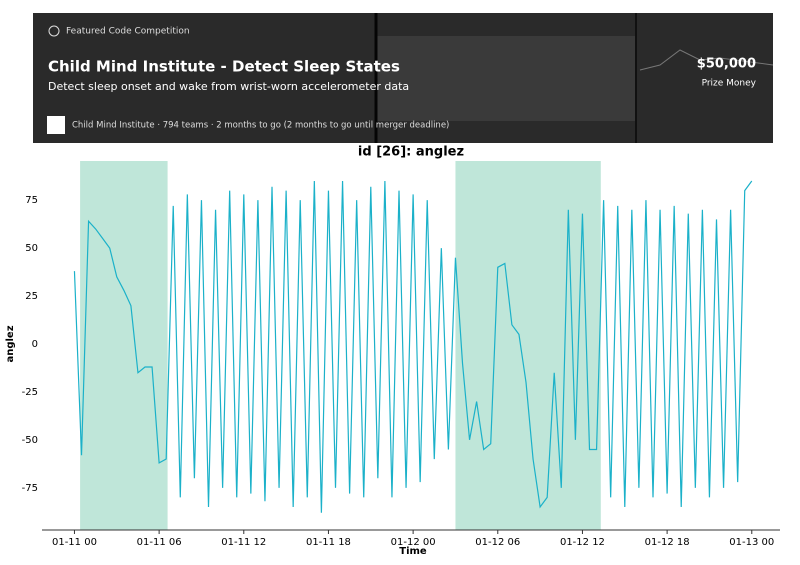 The height and width of the screenshot is (565, 800). Describe the element at coordinates (726, 64) in the screenshot. I see `prize: $50,000` at that location.